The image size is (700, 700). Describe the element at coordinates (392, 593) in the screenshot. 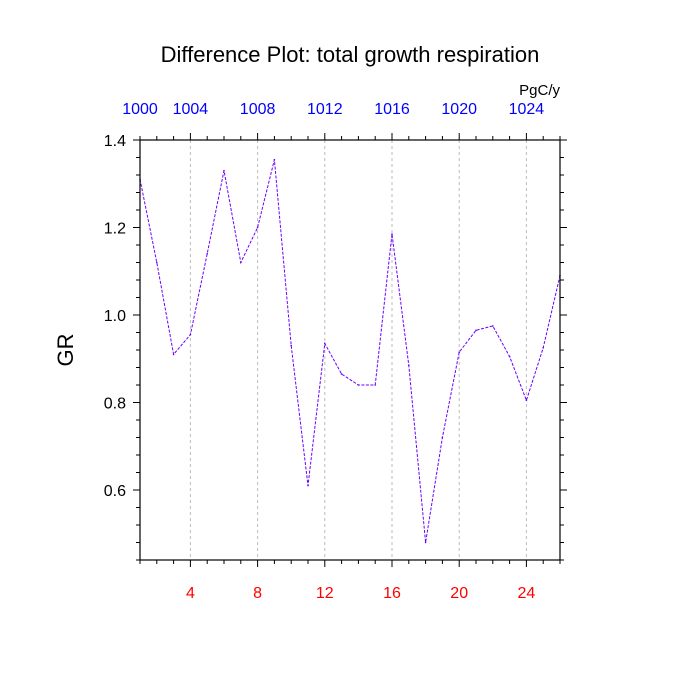

I see `x-tick-label: 16` at that location.